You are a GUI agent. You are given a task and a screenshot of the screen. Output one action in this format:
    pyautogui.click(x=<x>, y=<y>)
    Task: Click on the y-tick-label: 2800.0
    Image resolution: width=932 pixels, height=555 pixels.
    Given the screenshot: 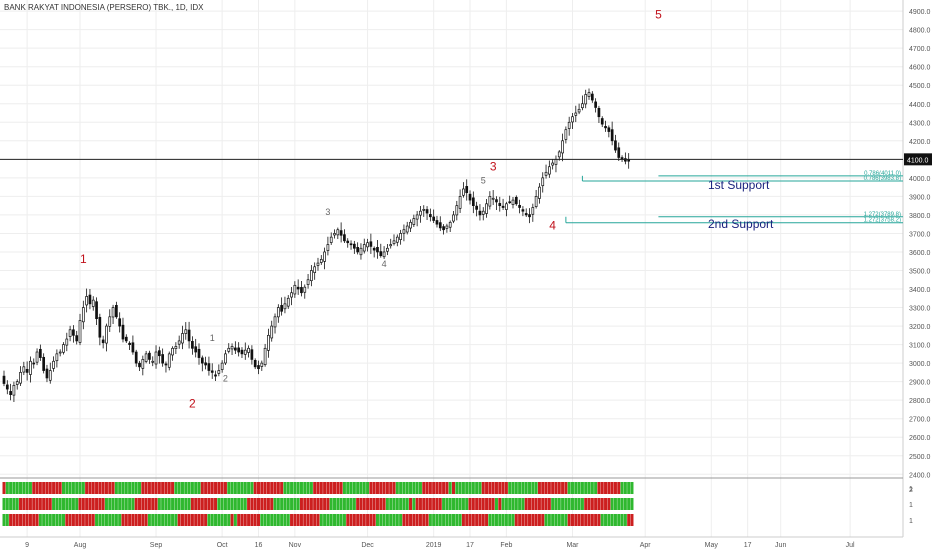 What is the action you would take?
    pyautogui.click(x=920, y=401)
    